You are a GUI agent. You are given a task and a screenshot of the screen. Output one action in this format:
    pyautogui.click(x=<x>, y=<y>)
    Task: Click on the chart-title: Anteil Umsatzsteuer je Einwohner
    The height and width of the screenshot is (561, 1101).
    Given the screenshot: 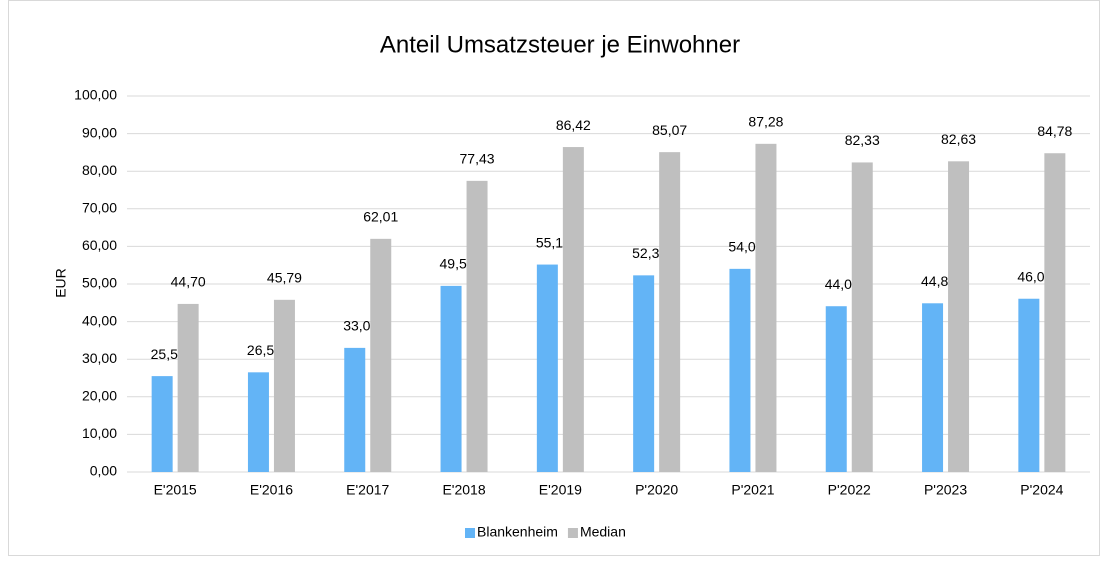 What is the action you would take?
    pyautogui.click(x=560, y=44)
    